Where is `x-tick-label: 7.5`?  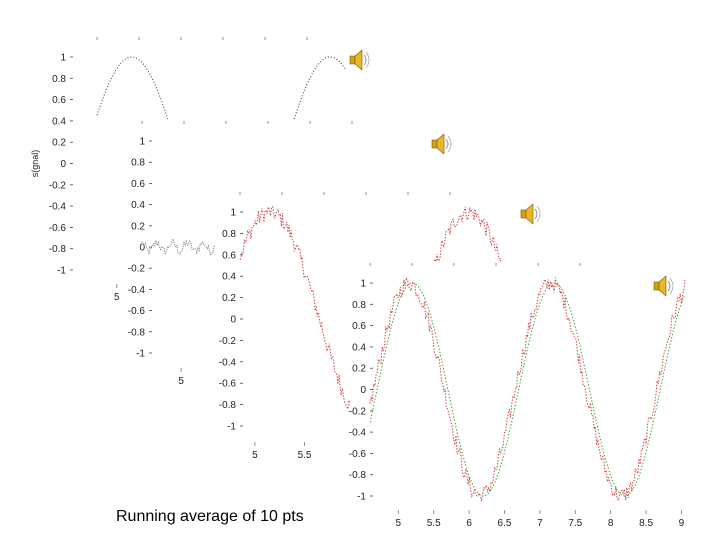
x-tick-label: 7.5 is located at coordinates (575, 523).